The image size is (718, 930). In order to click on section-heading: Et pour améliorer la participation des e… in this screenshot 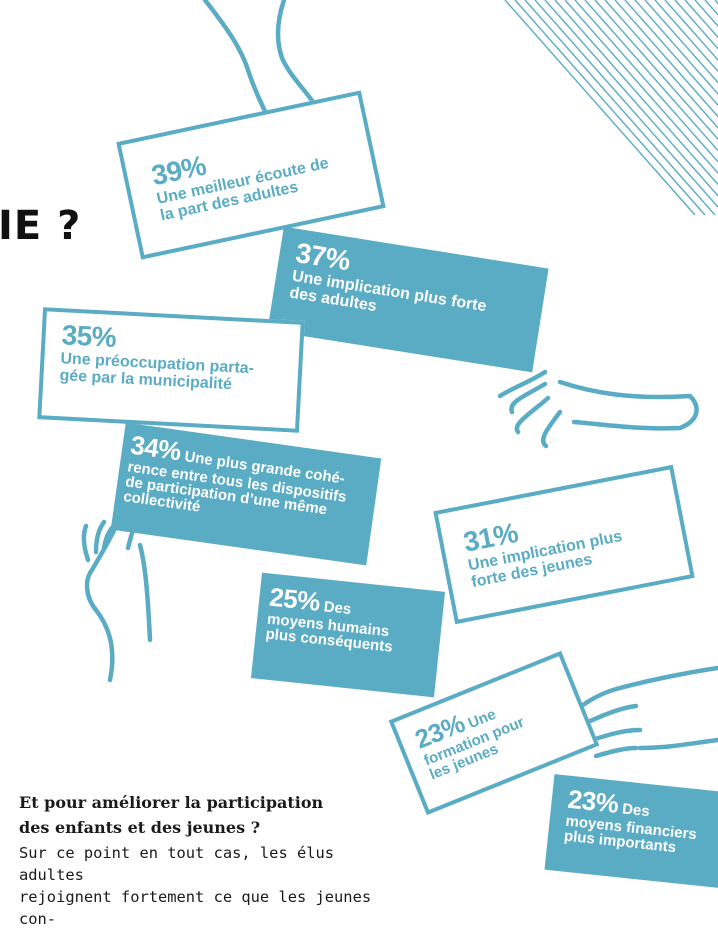, I will do `click(204, 815)`.